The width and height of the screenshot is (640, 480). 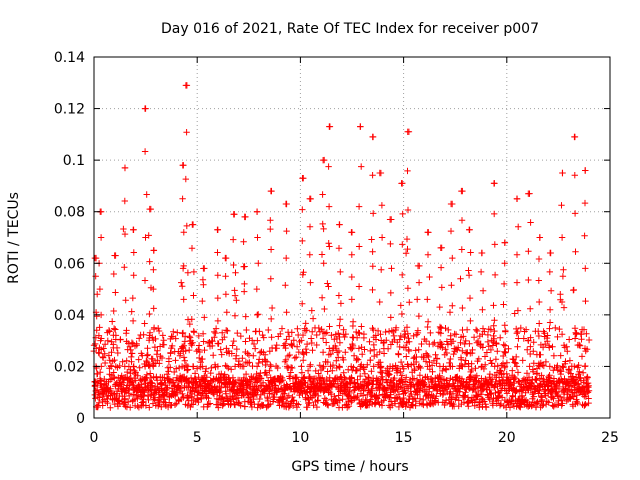 What do you see at coordinates (94, 438) in the screenshot?
I see `x-tick-label: 0` at bounding box center [94, 438].